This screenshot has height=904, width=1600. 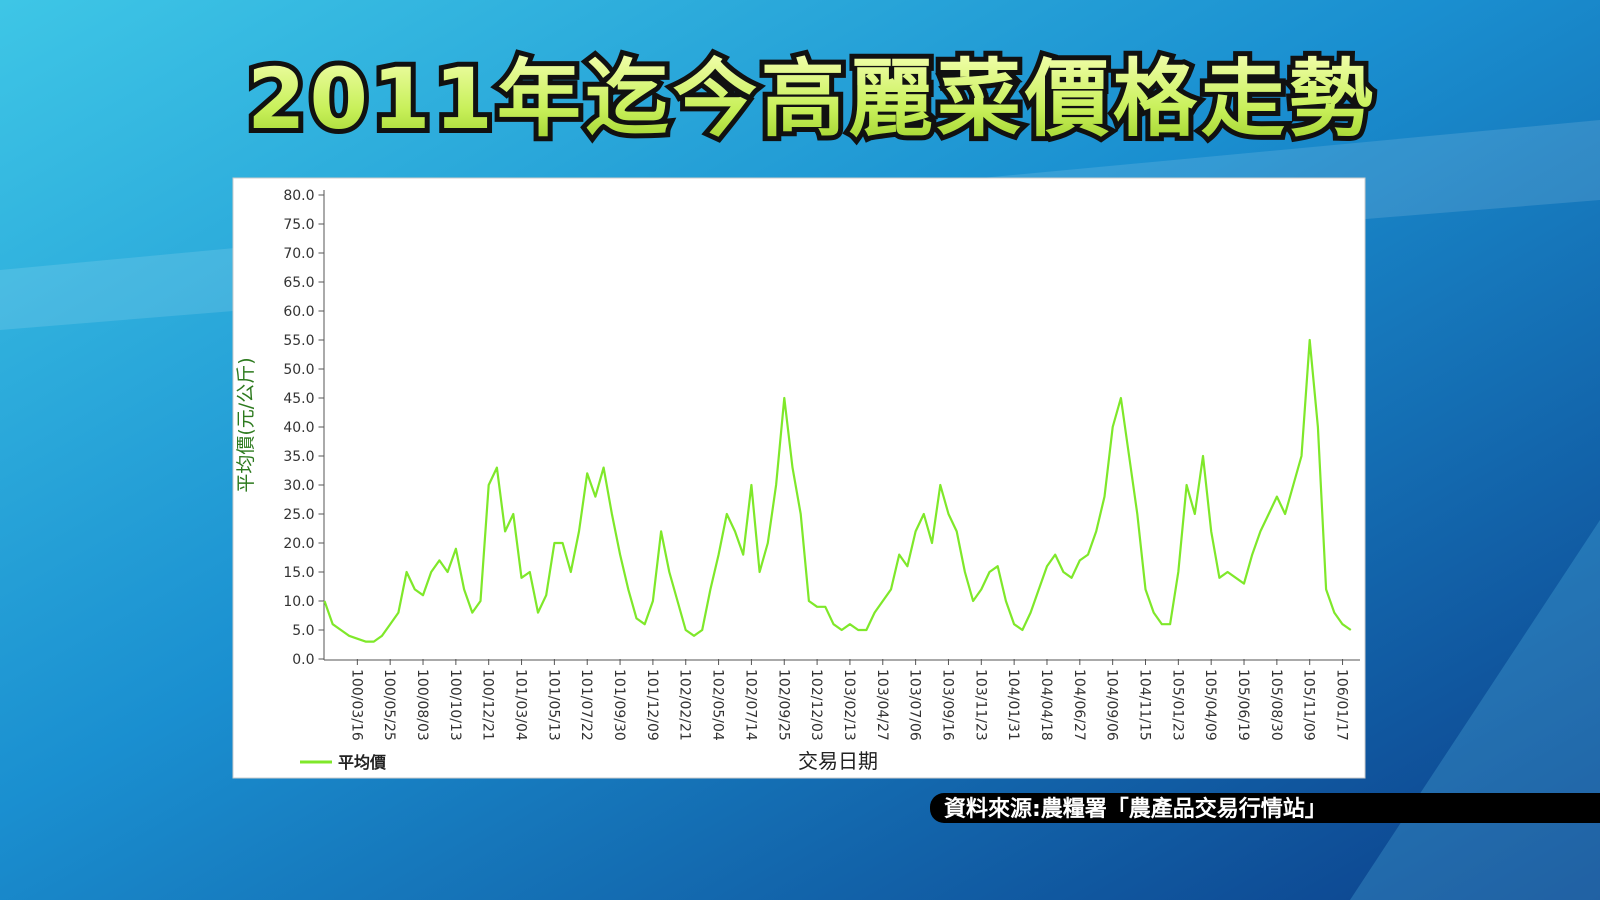 What do you see at coordinates (298, 515) in the screenshot?
I see `y-tick-label: 25.0` at bounding box center [298, 515].